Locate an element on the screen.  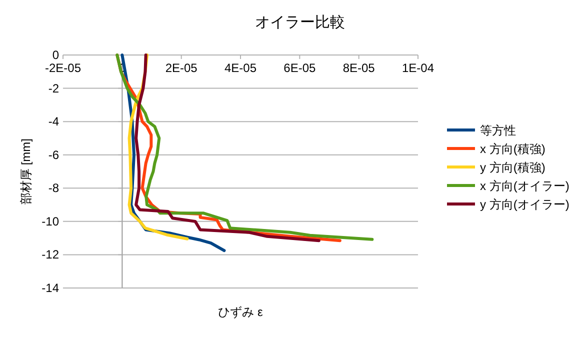
y-tick-label: -8 is located at coordinates (54, 188).